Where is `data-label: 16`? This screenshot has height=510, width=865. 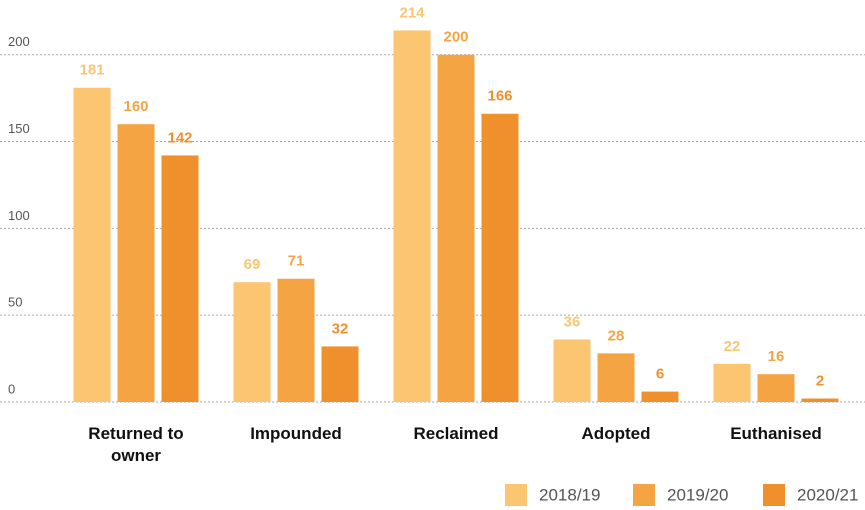
data-label: 16 is located at coordinates (776, 356).